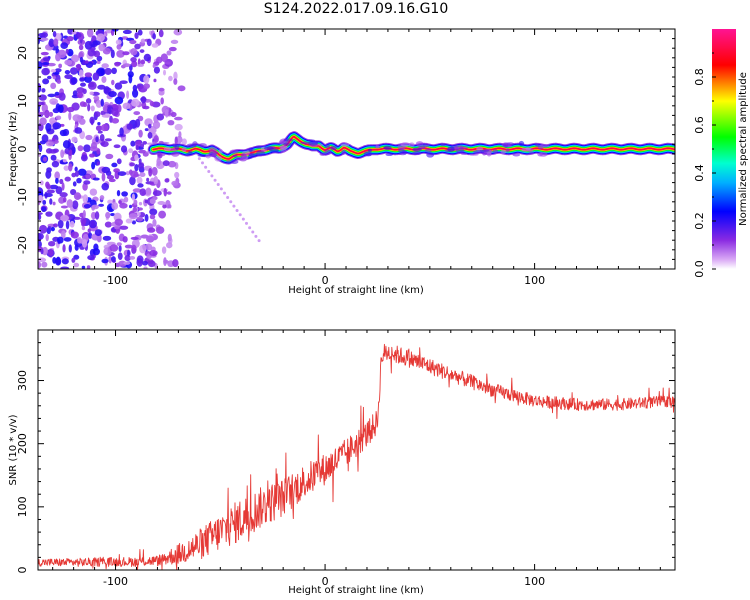  I want to click on spectrogram-y-tick-label: 20, so click(22, 53).